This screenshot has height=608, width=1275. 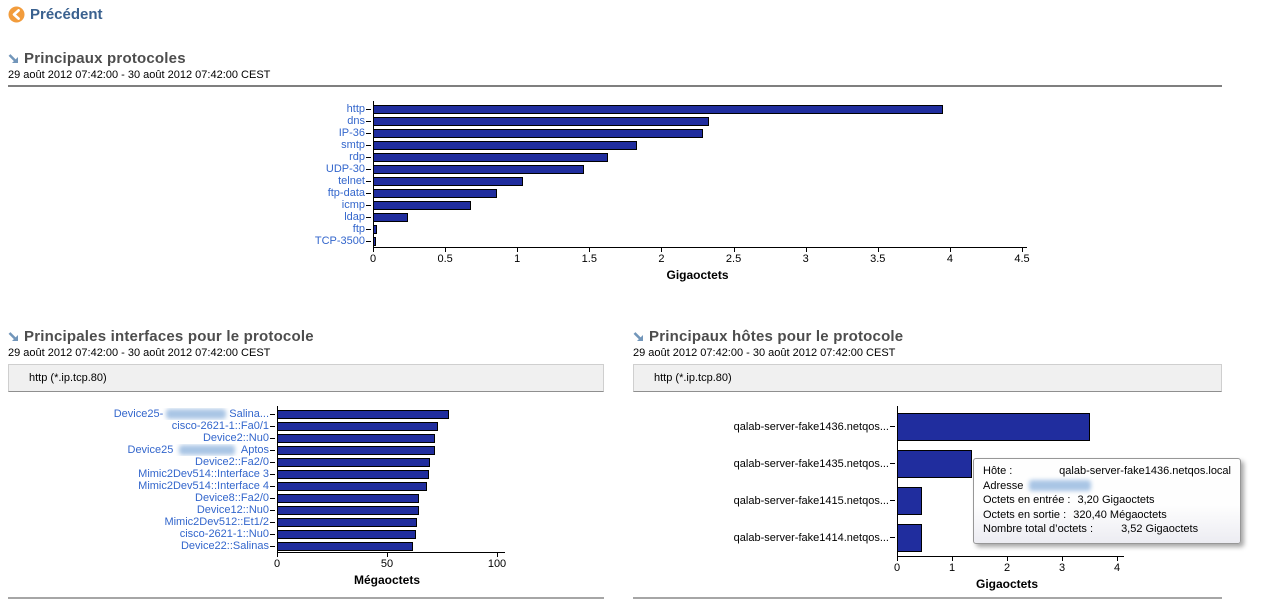 I want to click on x-tick-label: 4, so click(x=949, y=259).